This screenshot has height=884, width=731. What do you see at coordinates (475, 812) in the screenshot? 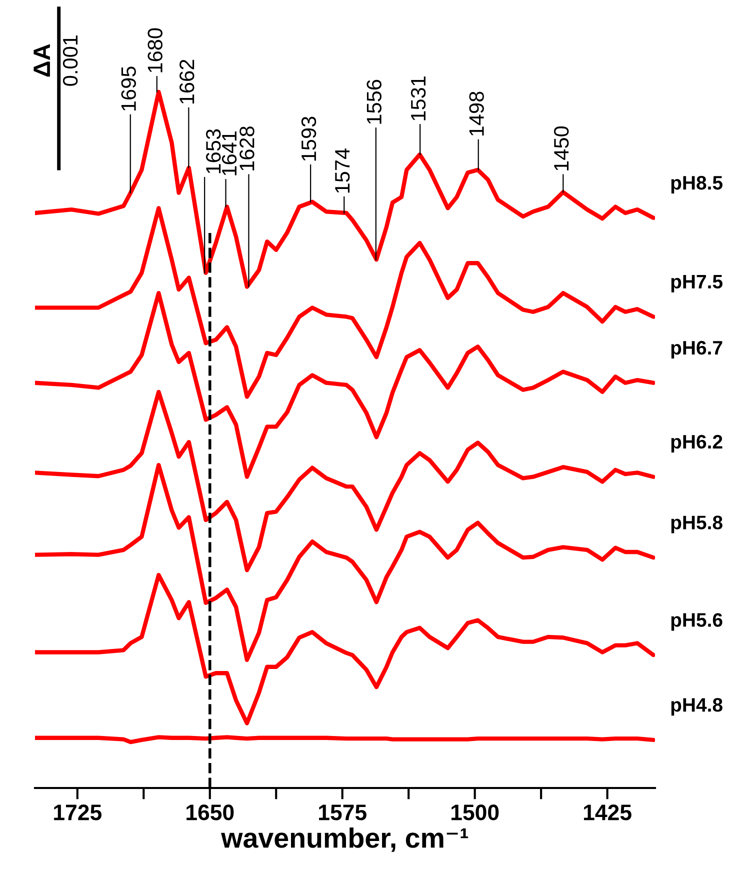
I see `x-tick-label: 1500` at bounding box center [475, 812].